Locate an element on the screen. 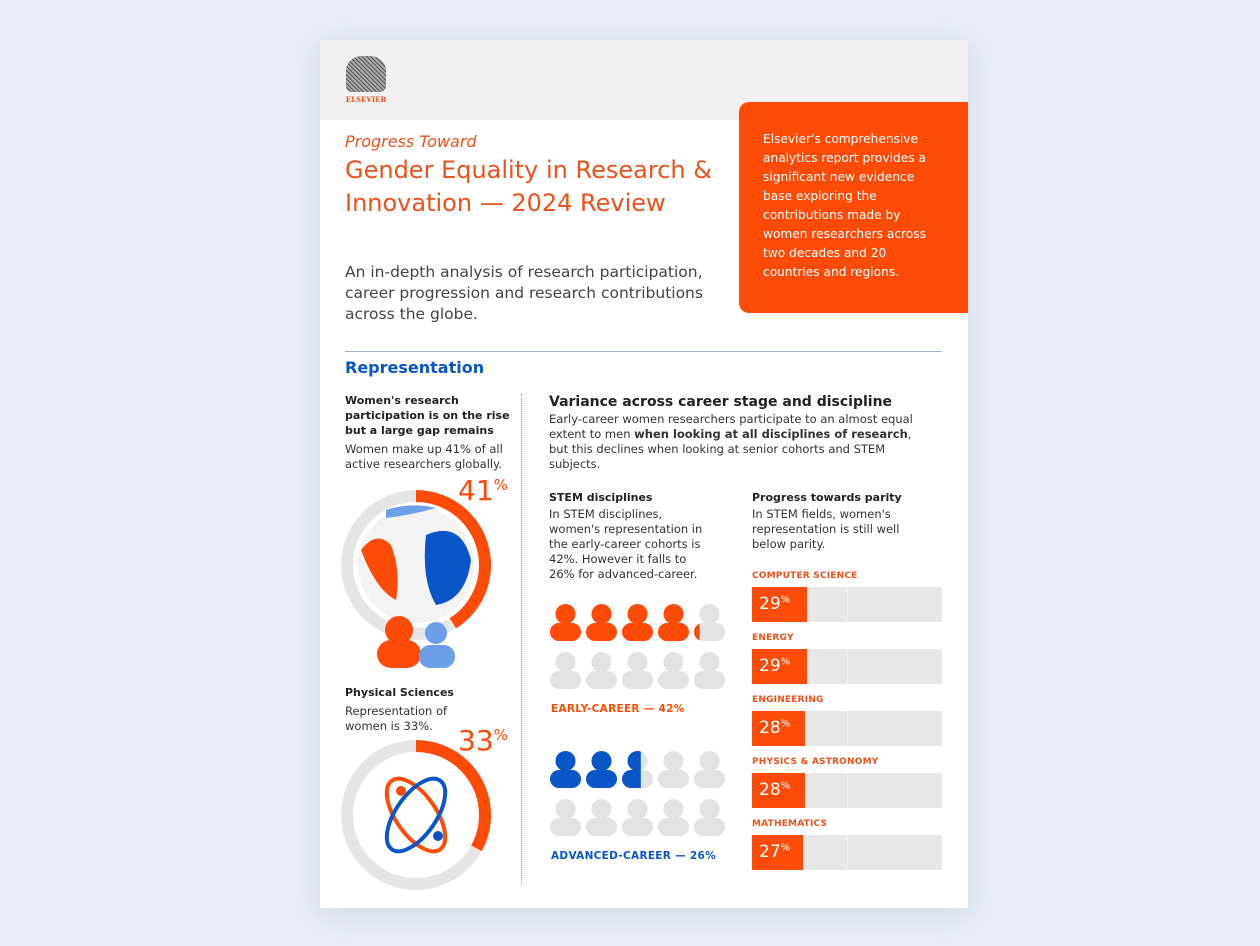 The height and width of the screenshot is (946, 1260). physical-body: Representation of women is 33%. is located at coordinates (396, 718).